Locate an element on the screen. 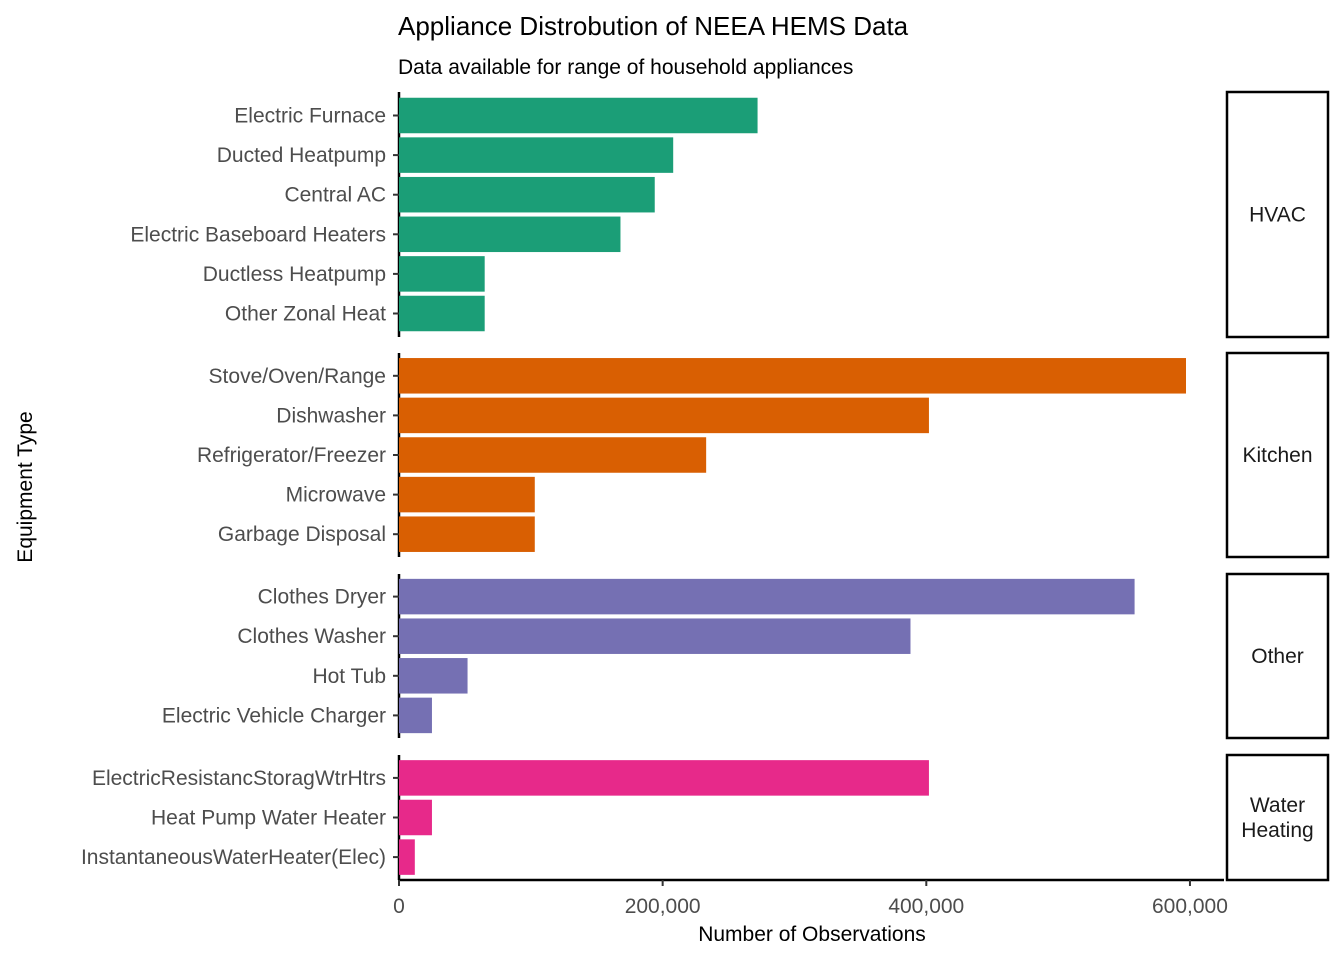 The height and width of the screenshot is (960, 1344). facet-strip-label: Other is located at coordinates (1277, 656).